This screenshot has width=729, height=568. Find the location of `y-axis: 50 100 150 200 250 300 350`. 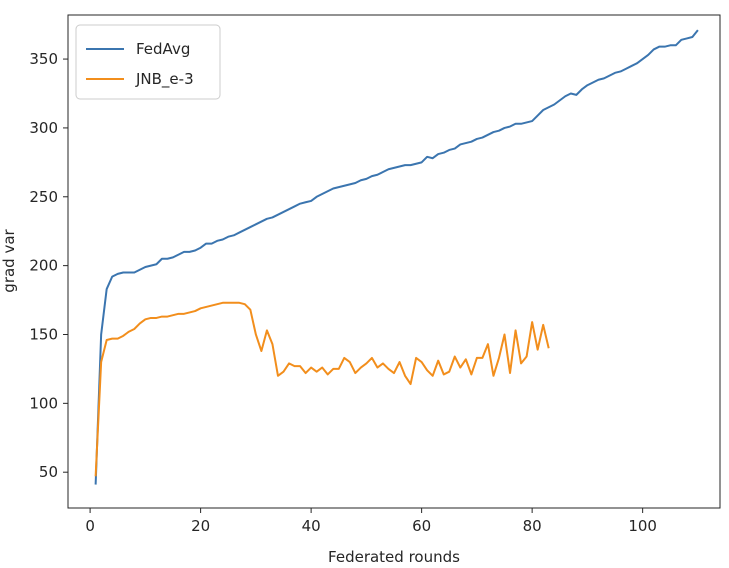

y-axis: 50 100 150 200 250 300 350 is located at coordinates (48, 265).